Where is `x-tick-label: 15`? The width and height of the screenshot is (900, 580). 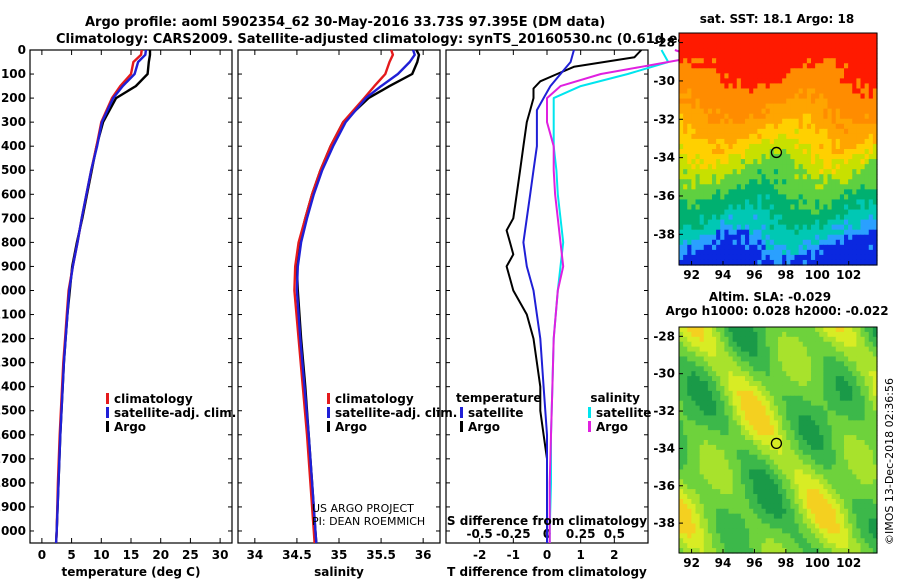
x-tick-label: 15 is located at coordinates (131, 555).